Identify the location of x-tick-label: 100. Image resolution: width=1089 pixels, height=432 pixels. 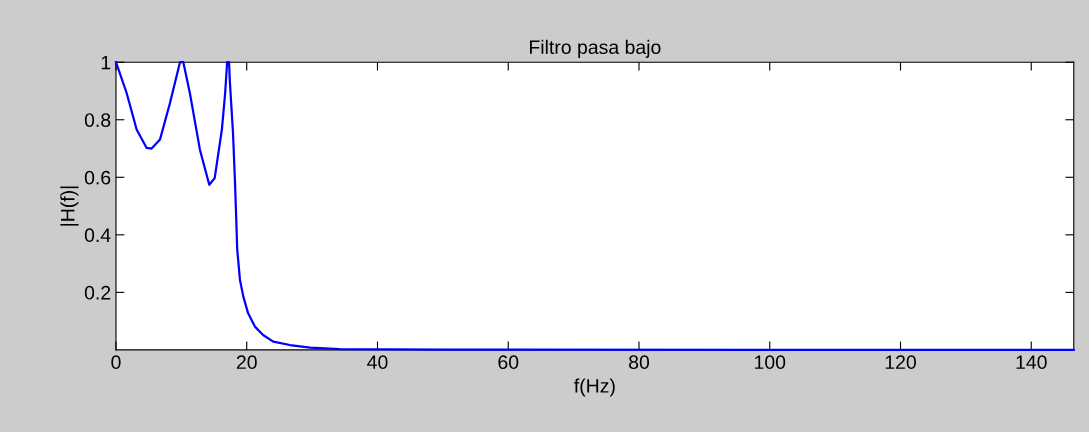
(770, 362).